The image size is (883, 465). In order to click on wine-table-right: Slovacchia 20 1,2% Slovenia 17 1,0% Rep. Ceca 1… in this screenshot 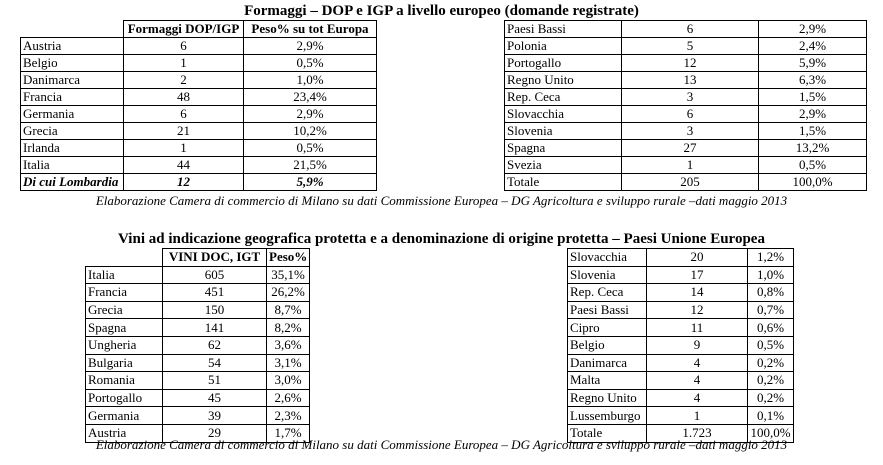, I will do `click(680, 345)`.